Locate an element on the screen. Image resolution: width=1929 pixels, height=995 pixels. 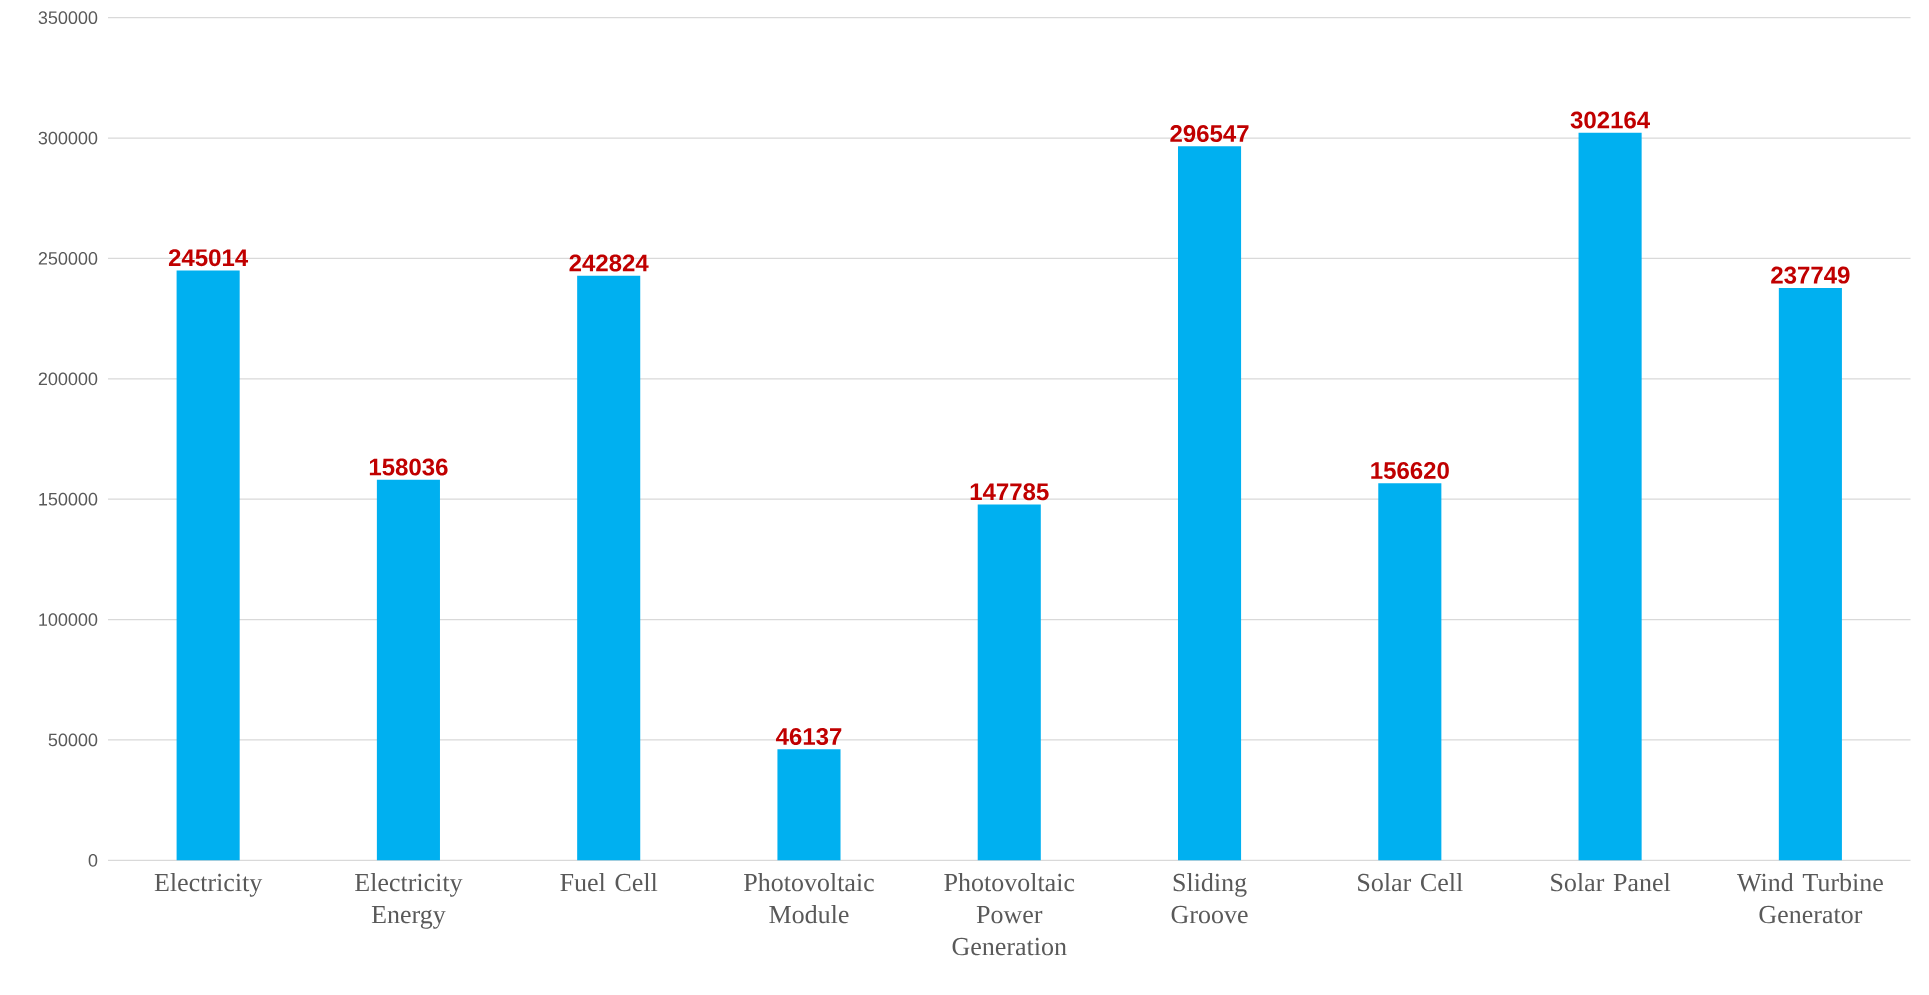
y-tick-label: 350000 is located at coordinates (68, 18).